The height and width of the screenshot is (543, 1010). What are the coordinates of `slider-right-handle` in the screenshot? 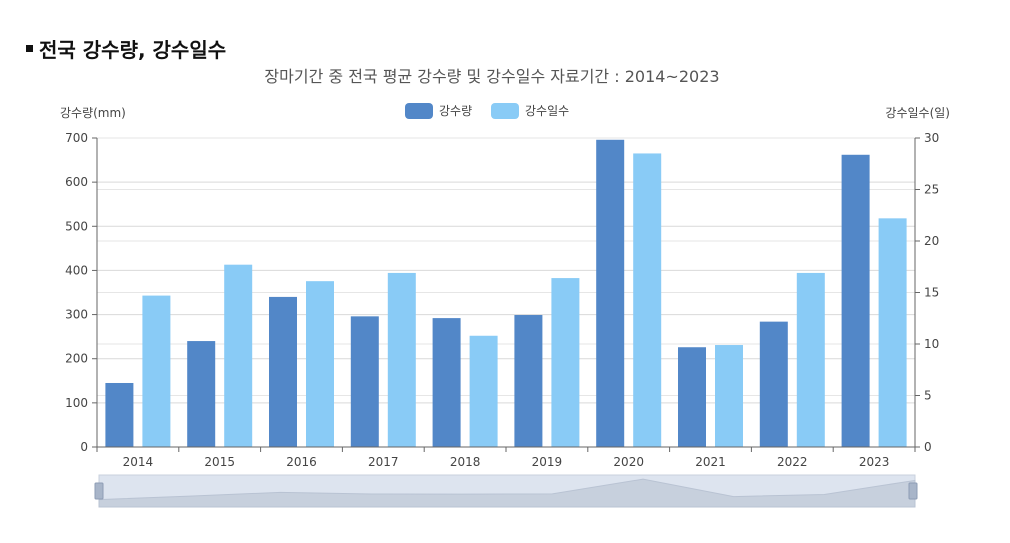 It's located at (913, 491).